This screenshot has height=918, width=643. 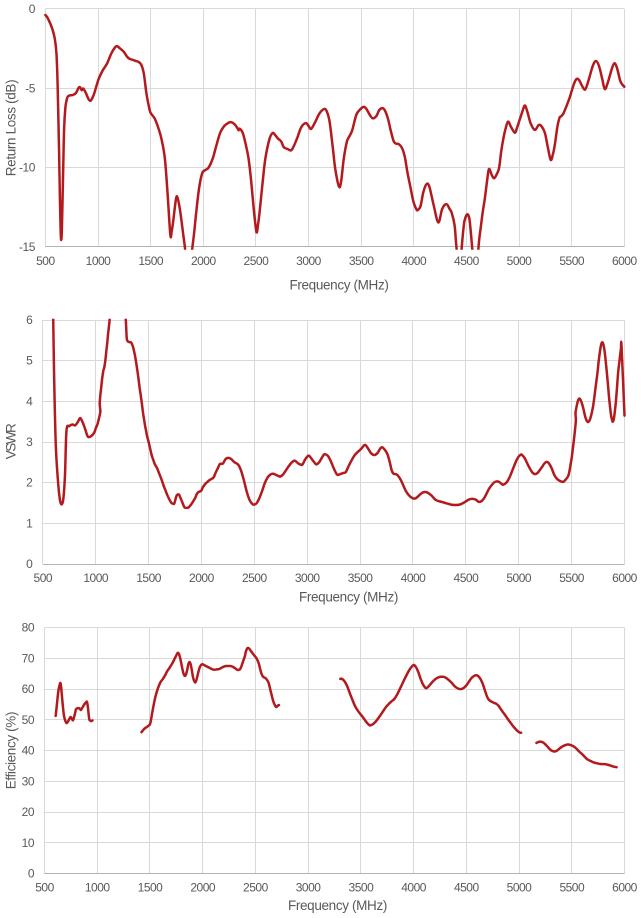 I want to click on svg-text: 1, so click(x=29, y=523).